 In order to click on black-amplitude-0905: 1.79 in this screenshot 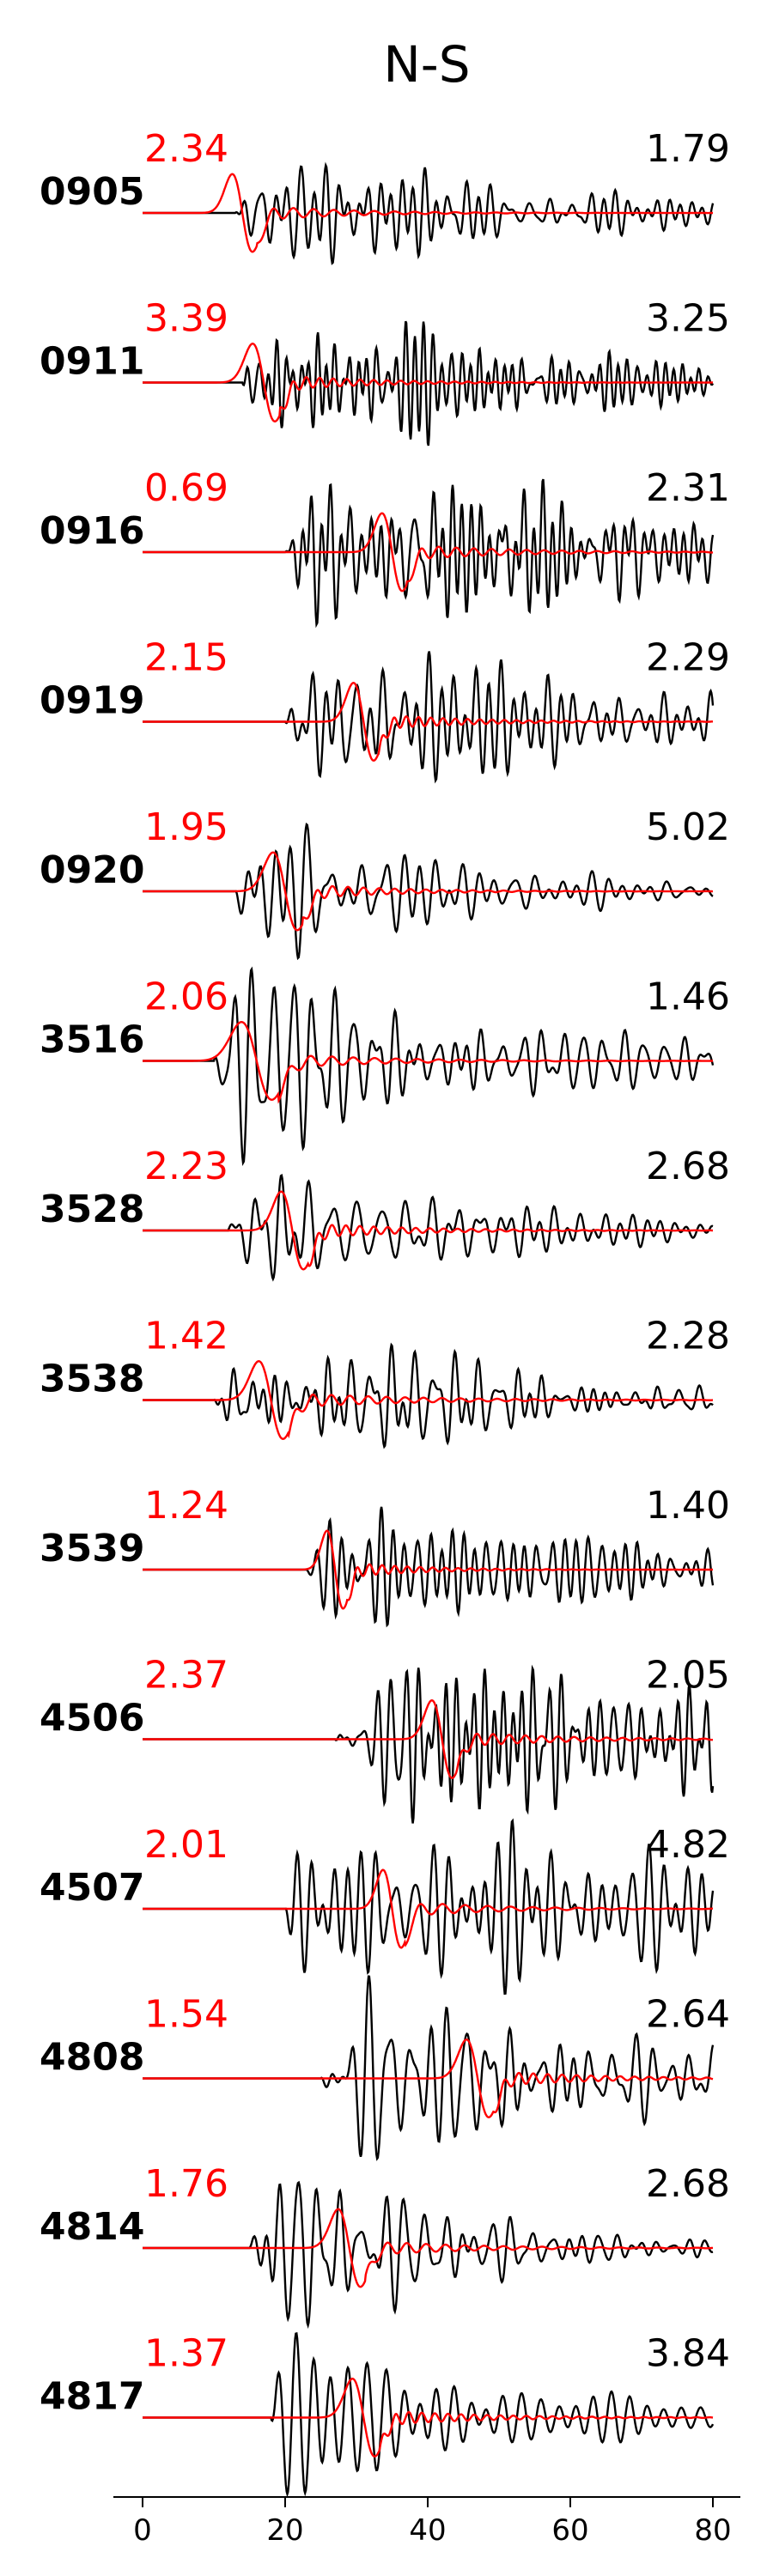, I will do `click(688, 149)`.